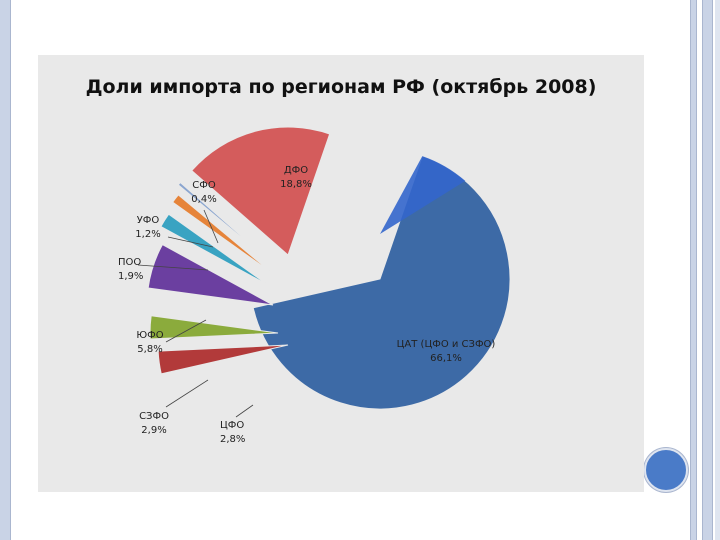  What do you see at coordinates (149, 335) in the screenshot?
I see `slice-label: ЮФО` at bounding box center [149, 335].